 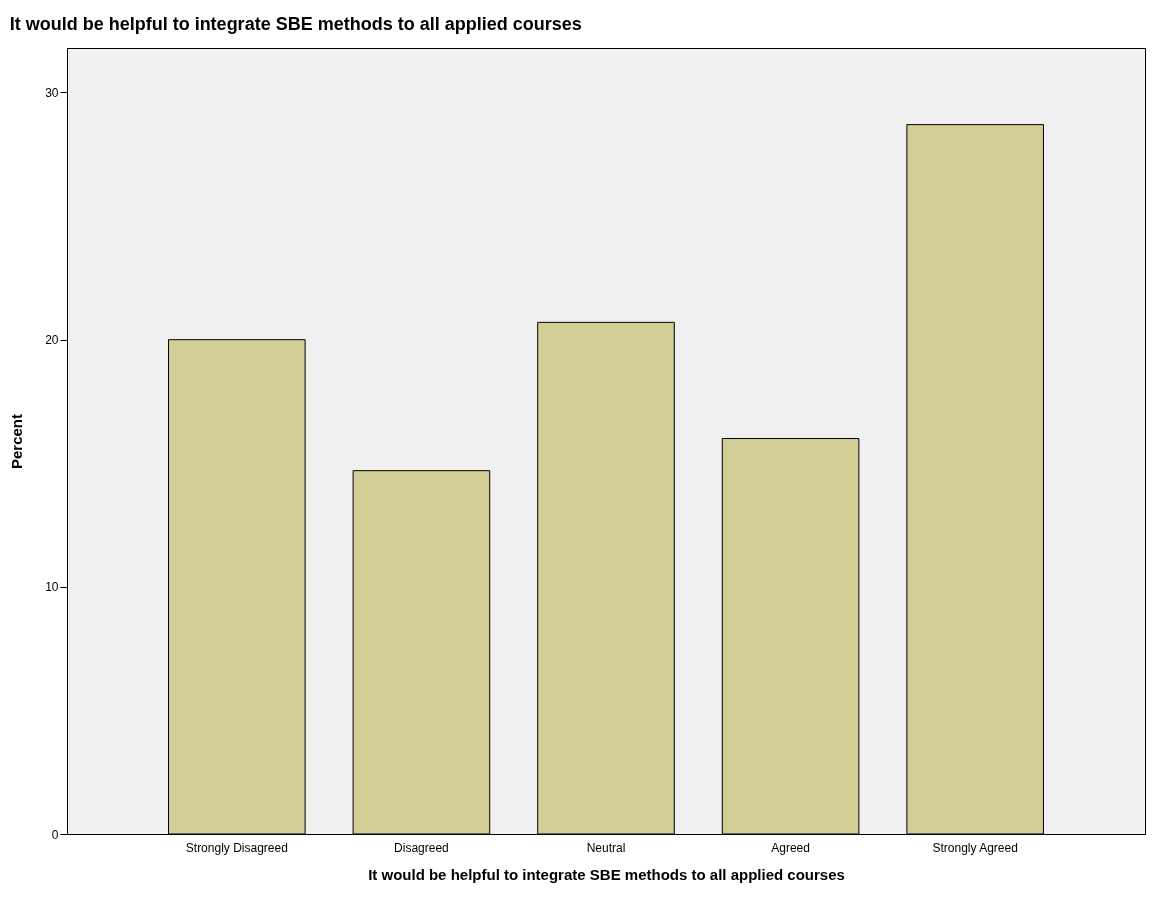 I want to click on y-tick-label: 10, so click(x=52, y=587).